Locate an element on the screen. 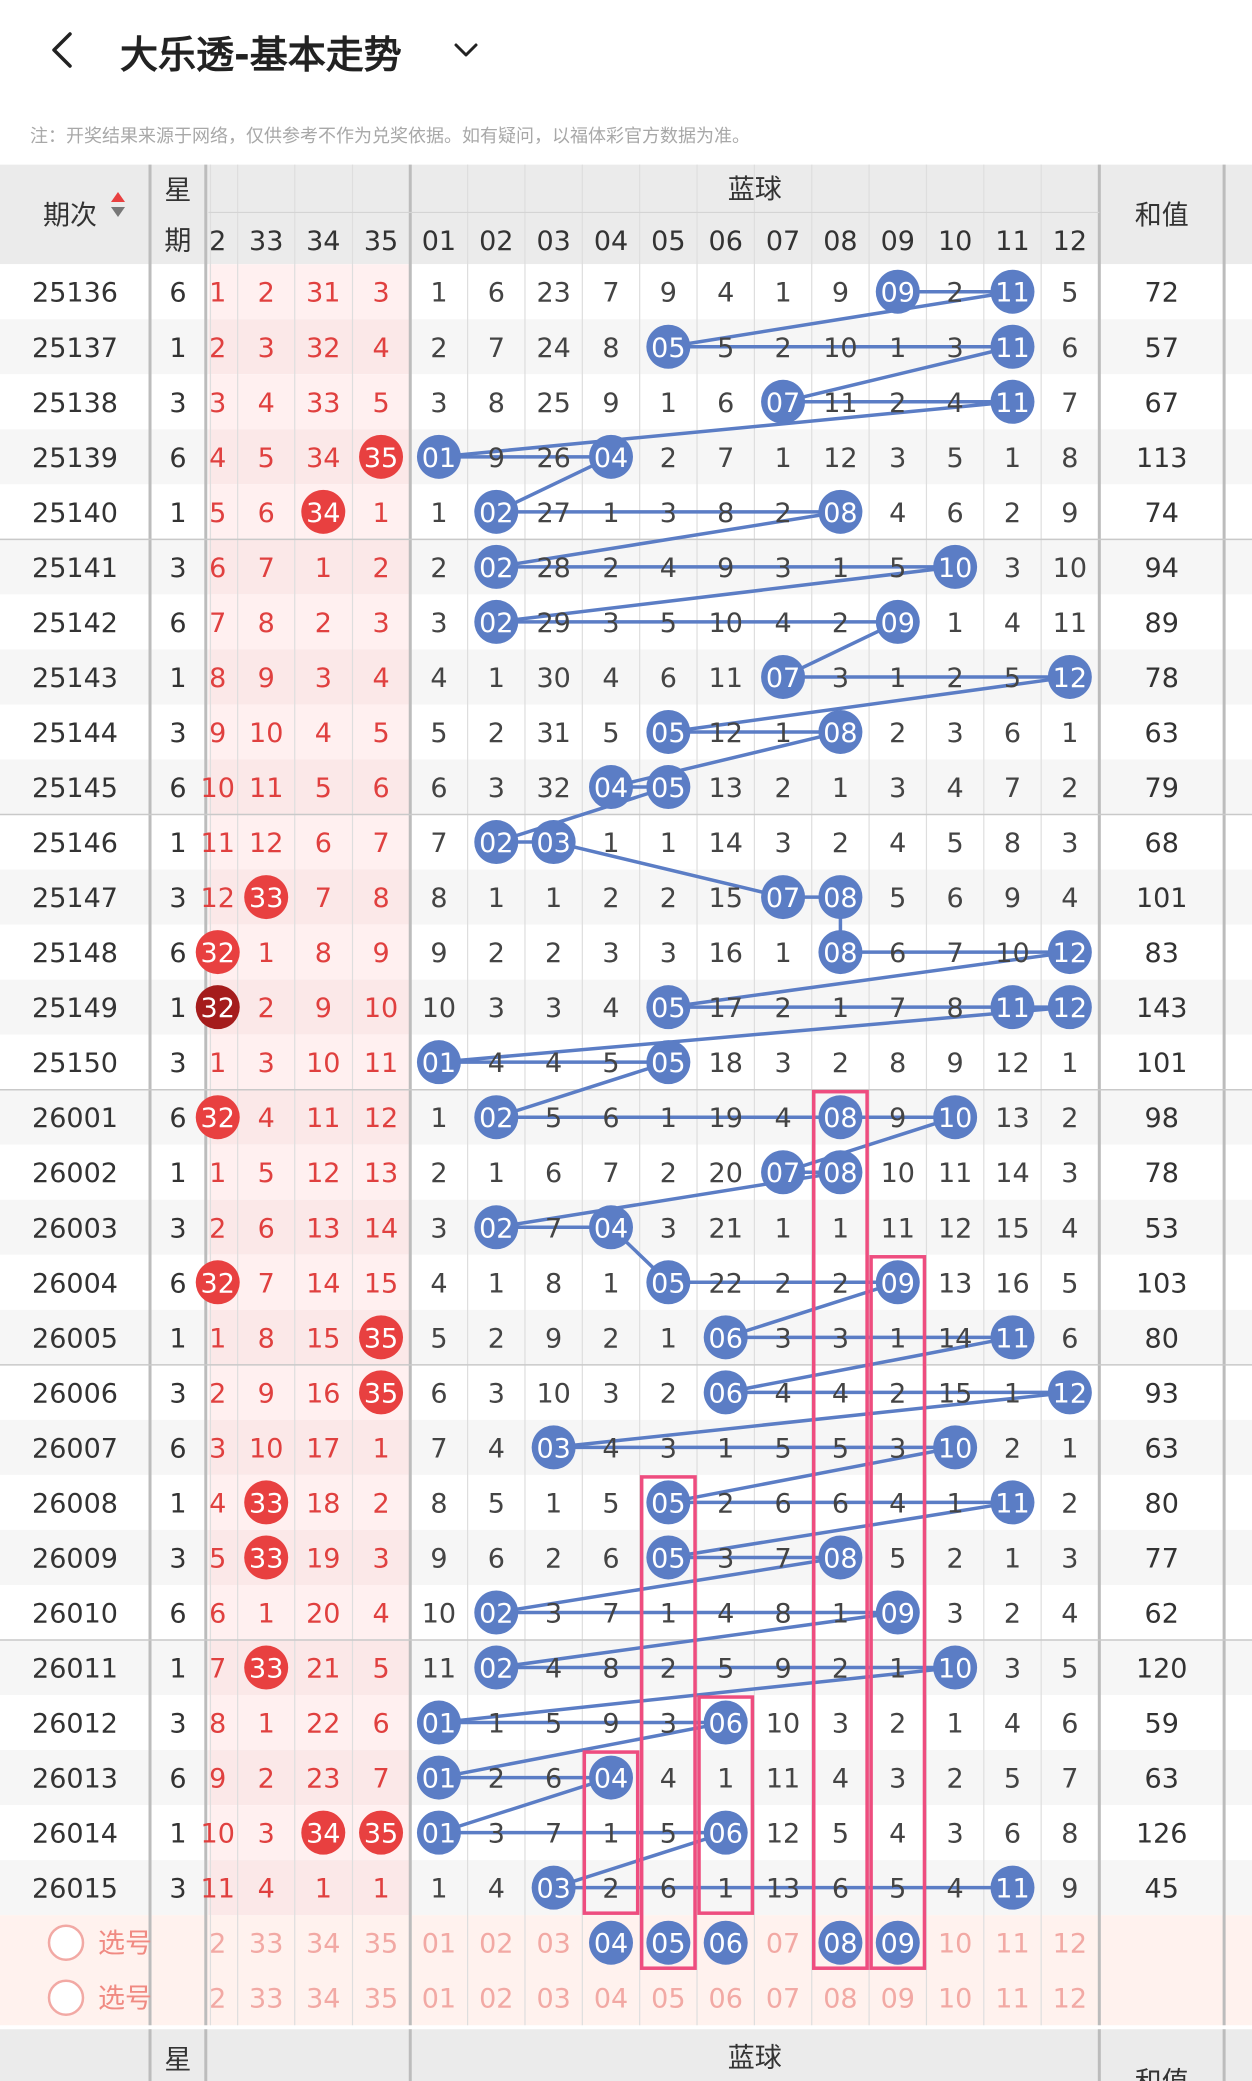 Image resolution: width=1252 pixels, height=2081 pixels. blue-col-header: 06 is located at coordinates (726, 241).